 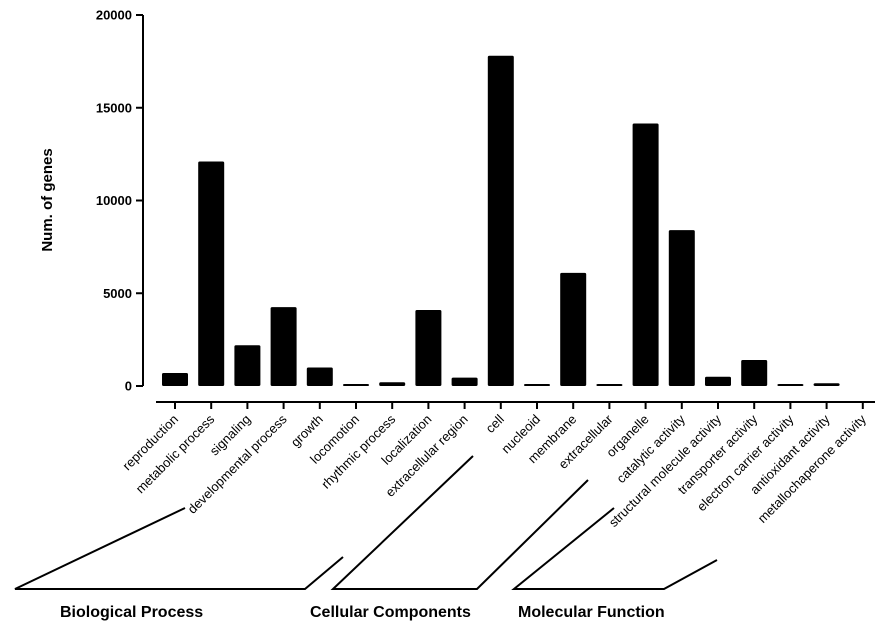 I want to click on y-tick-label: 15000, so click(x=114, y=107).